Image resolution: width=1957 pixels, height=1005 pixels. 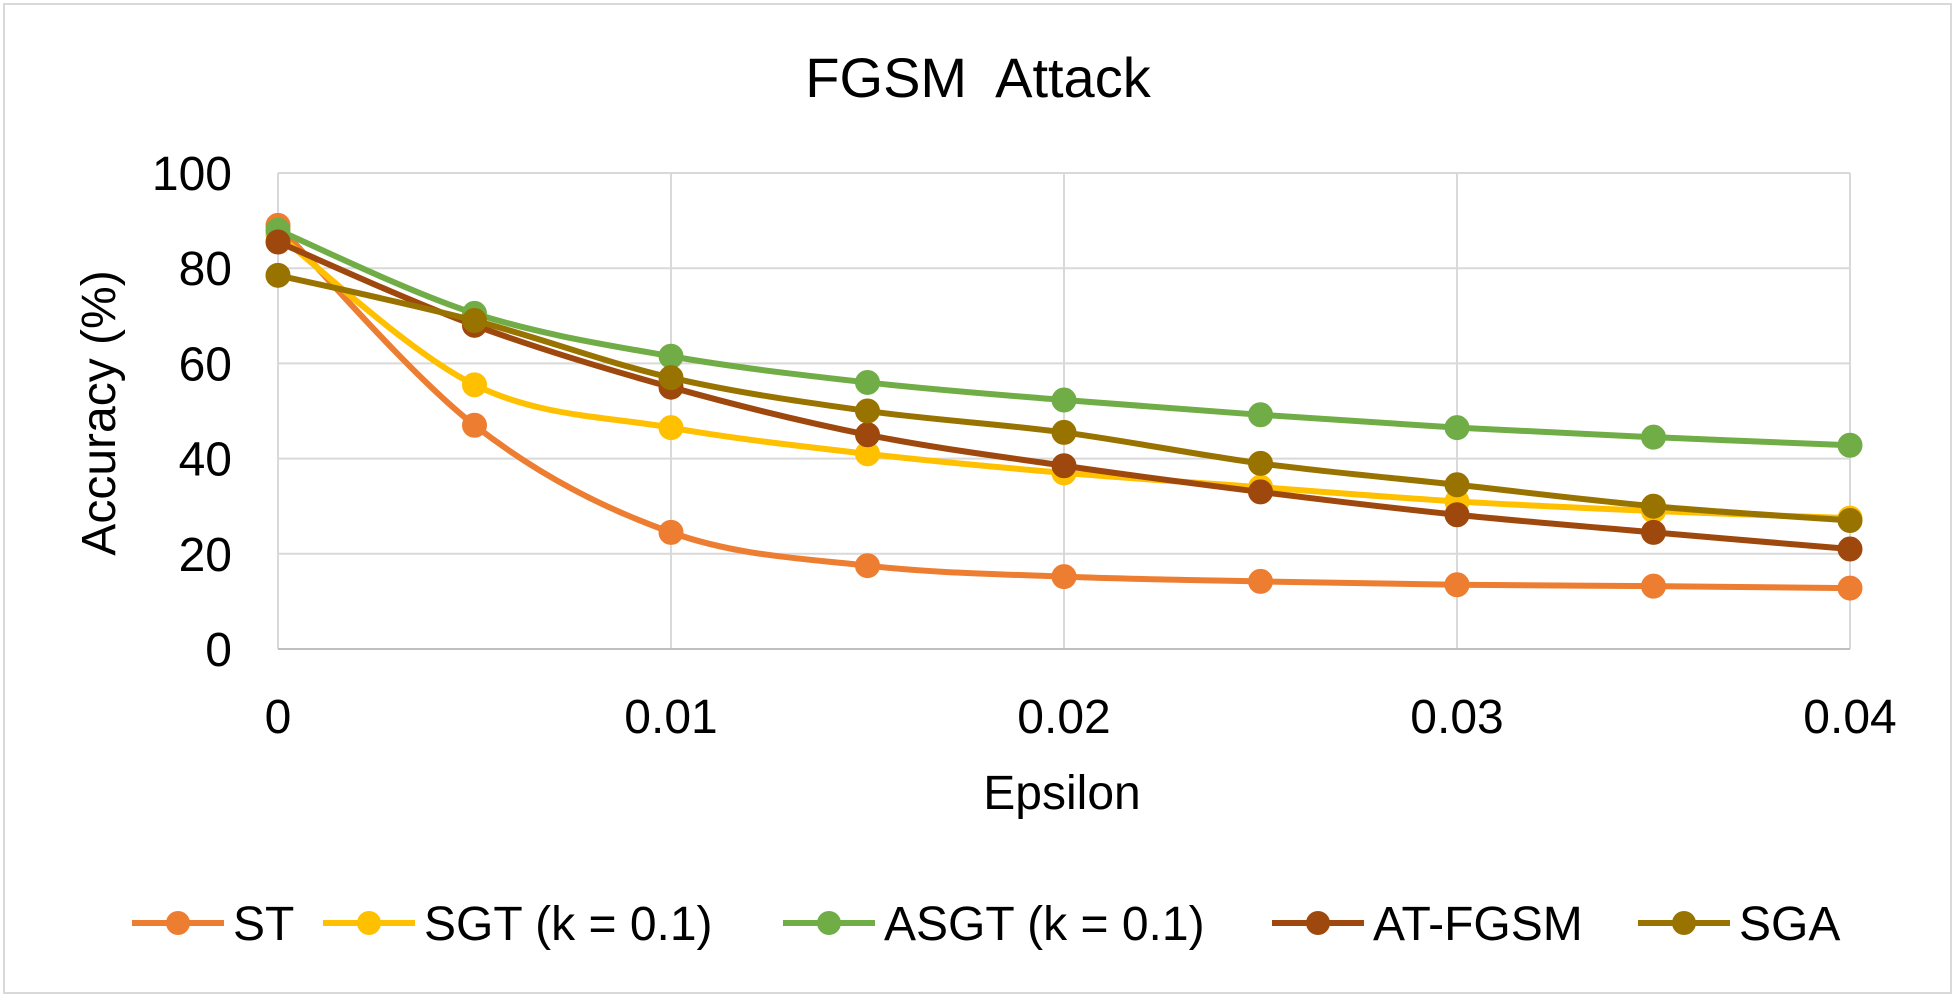 I want to click on x-axis-title: Epsilon, so click(x=1061, y=793).